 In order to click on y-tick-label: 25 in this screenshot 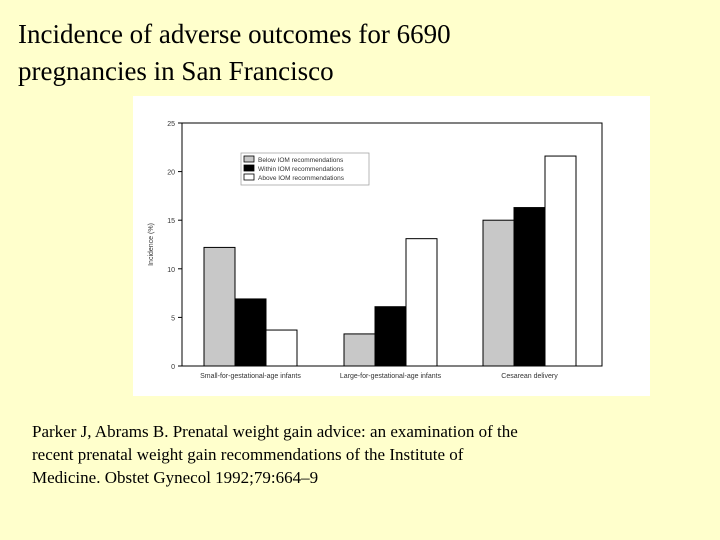, I will do `click(171, 124)`.